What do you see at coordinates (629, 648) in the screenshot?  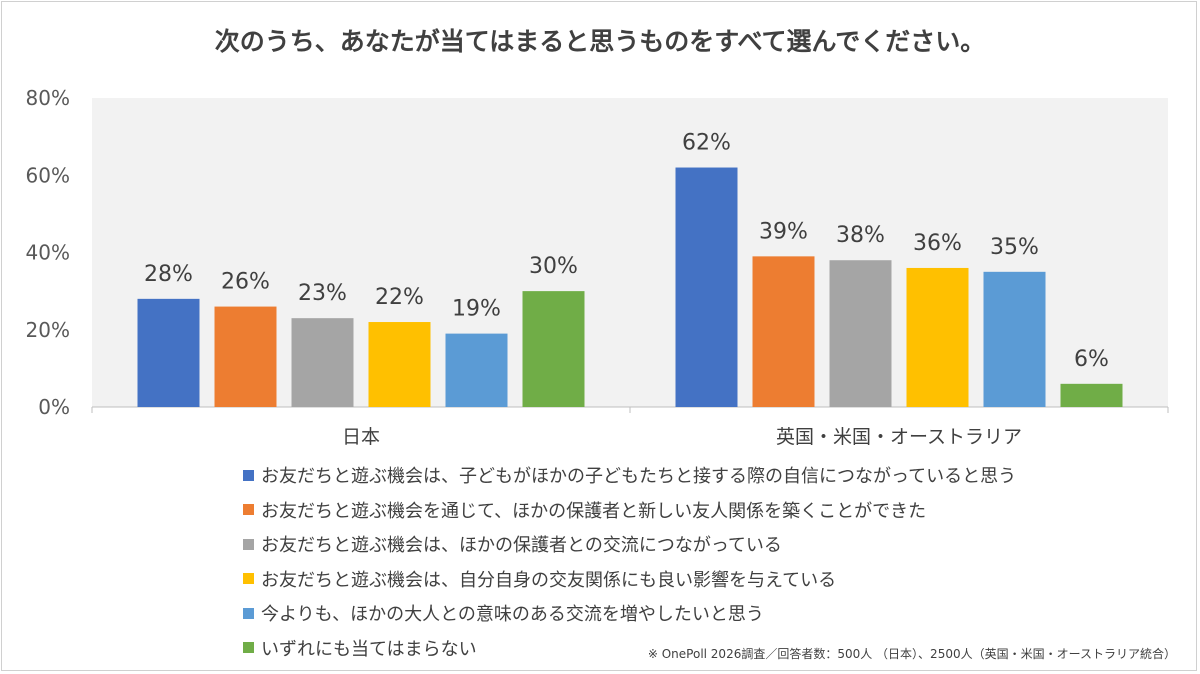 I see `legend-item: いずれにも当てはまらない` at bounding box center [629, 648].